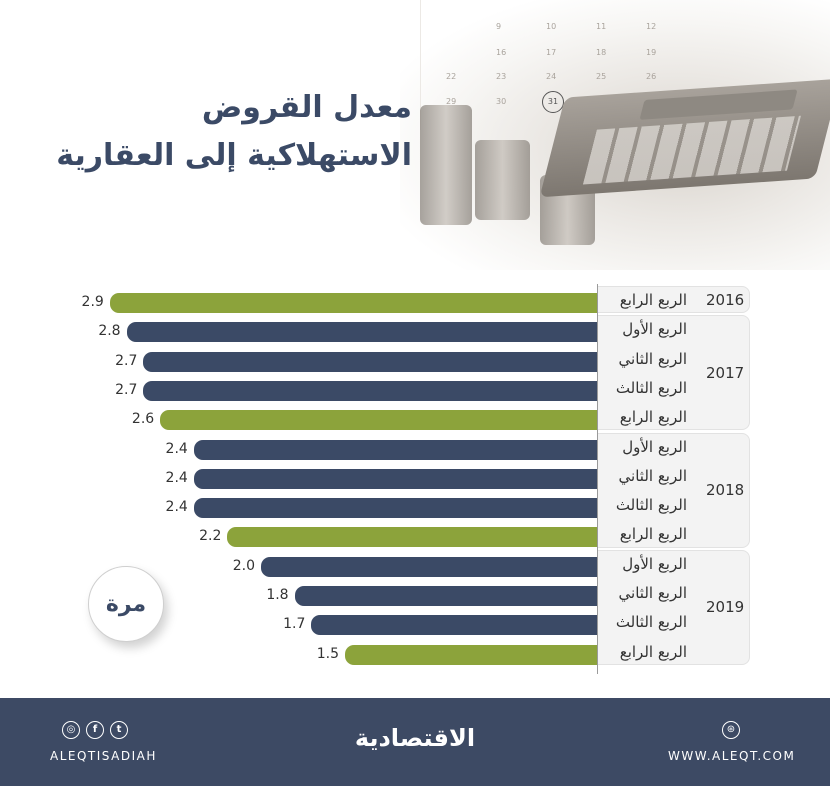 The image size is (830, 786). I want to click on year-label: 2018, so click(725, 490).